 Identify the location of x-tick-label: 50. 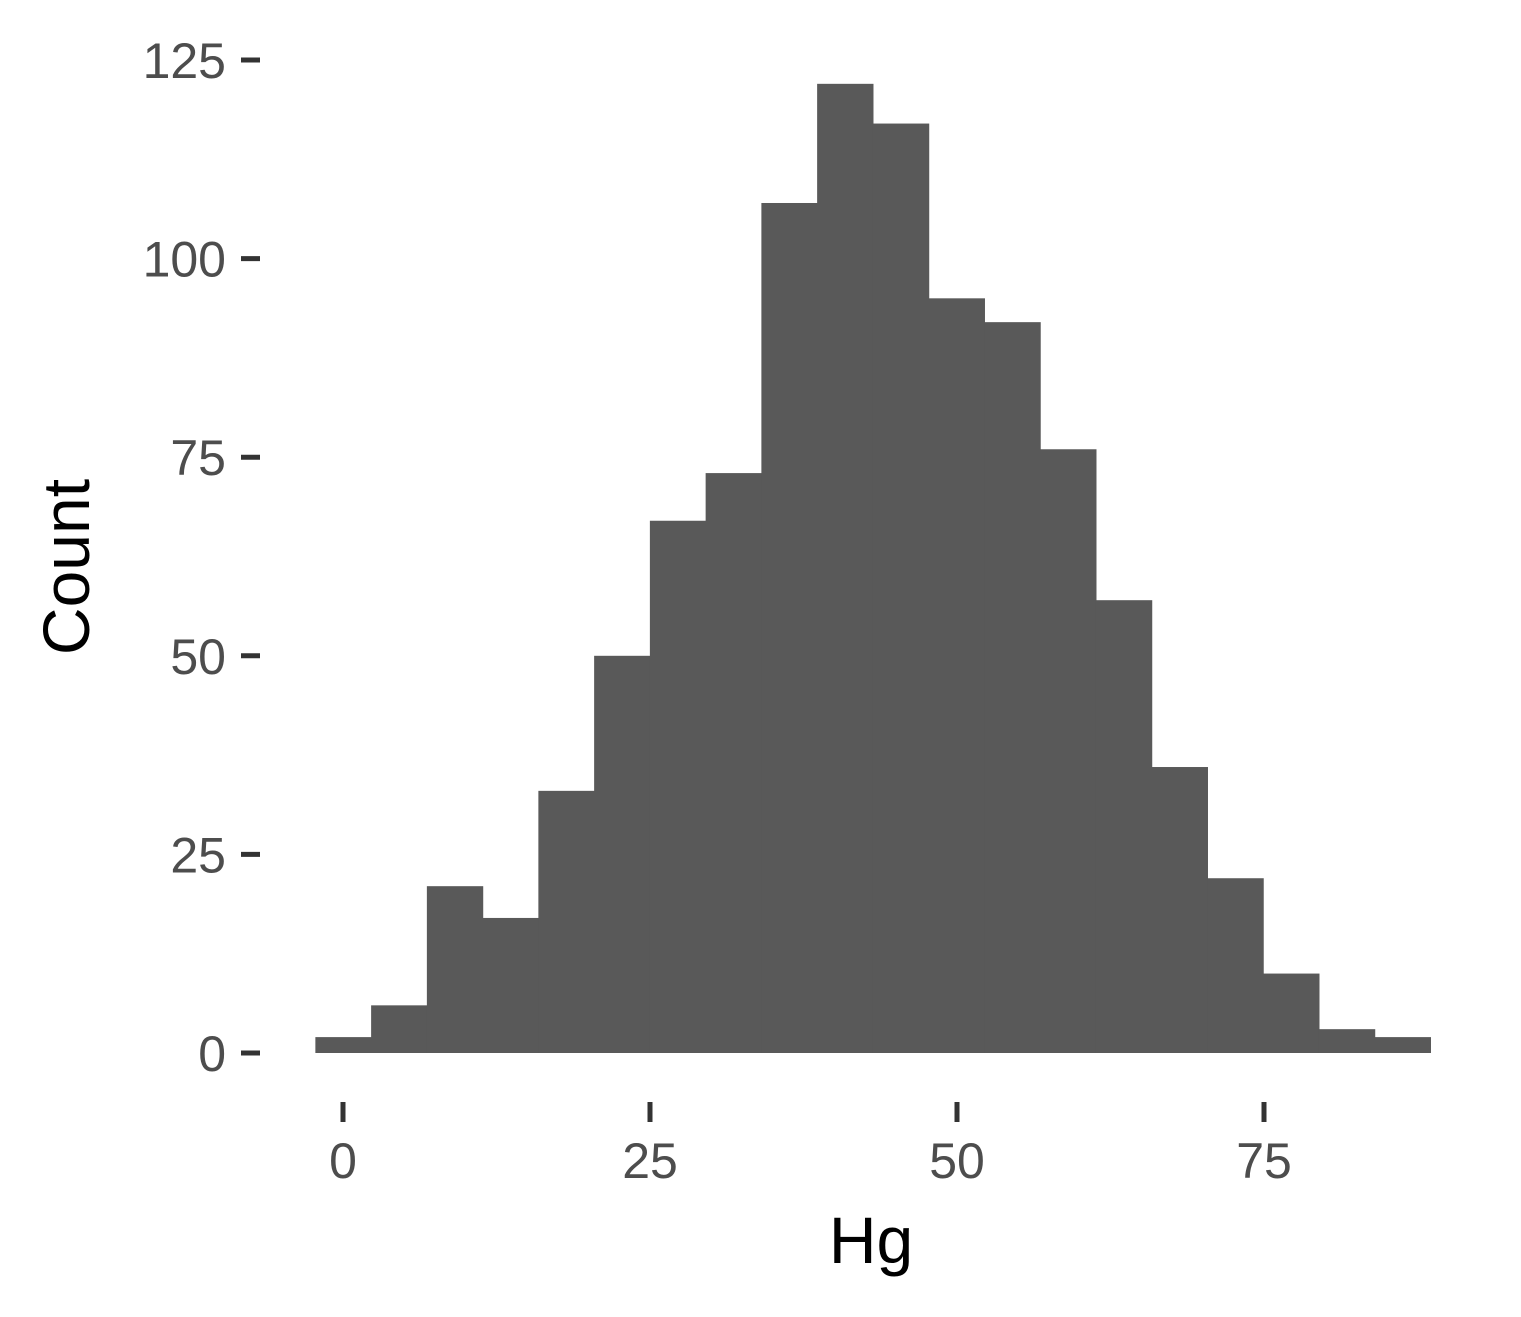
(957, 1161).